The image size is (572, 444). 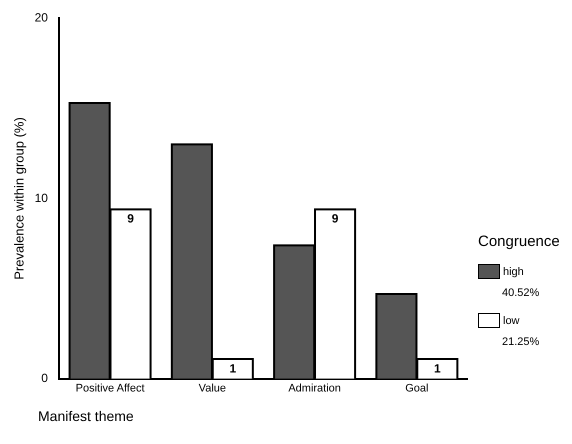 I want to click on x-tick-label: Value, so click(x=212, y=388).